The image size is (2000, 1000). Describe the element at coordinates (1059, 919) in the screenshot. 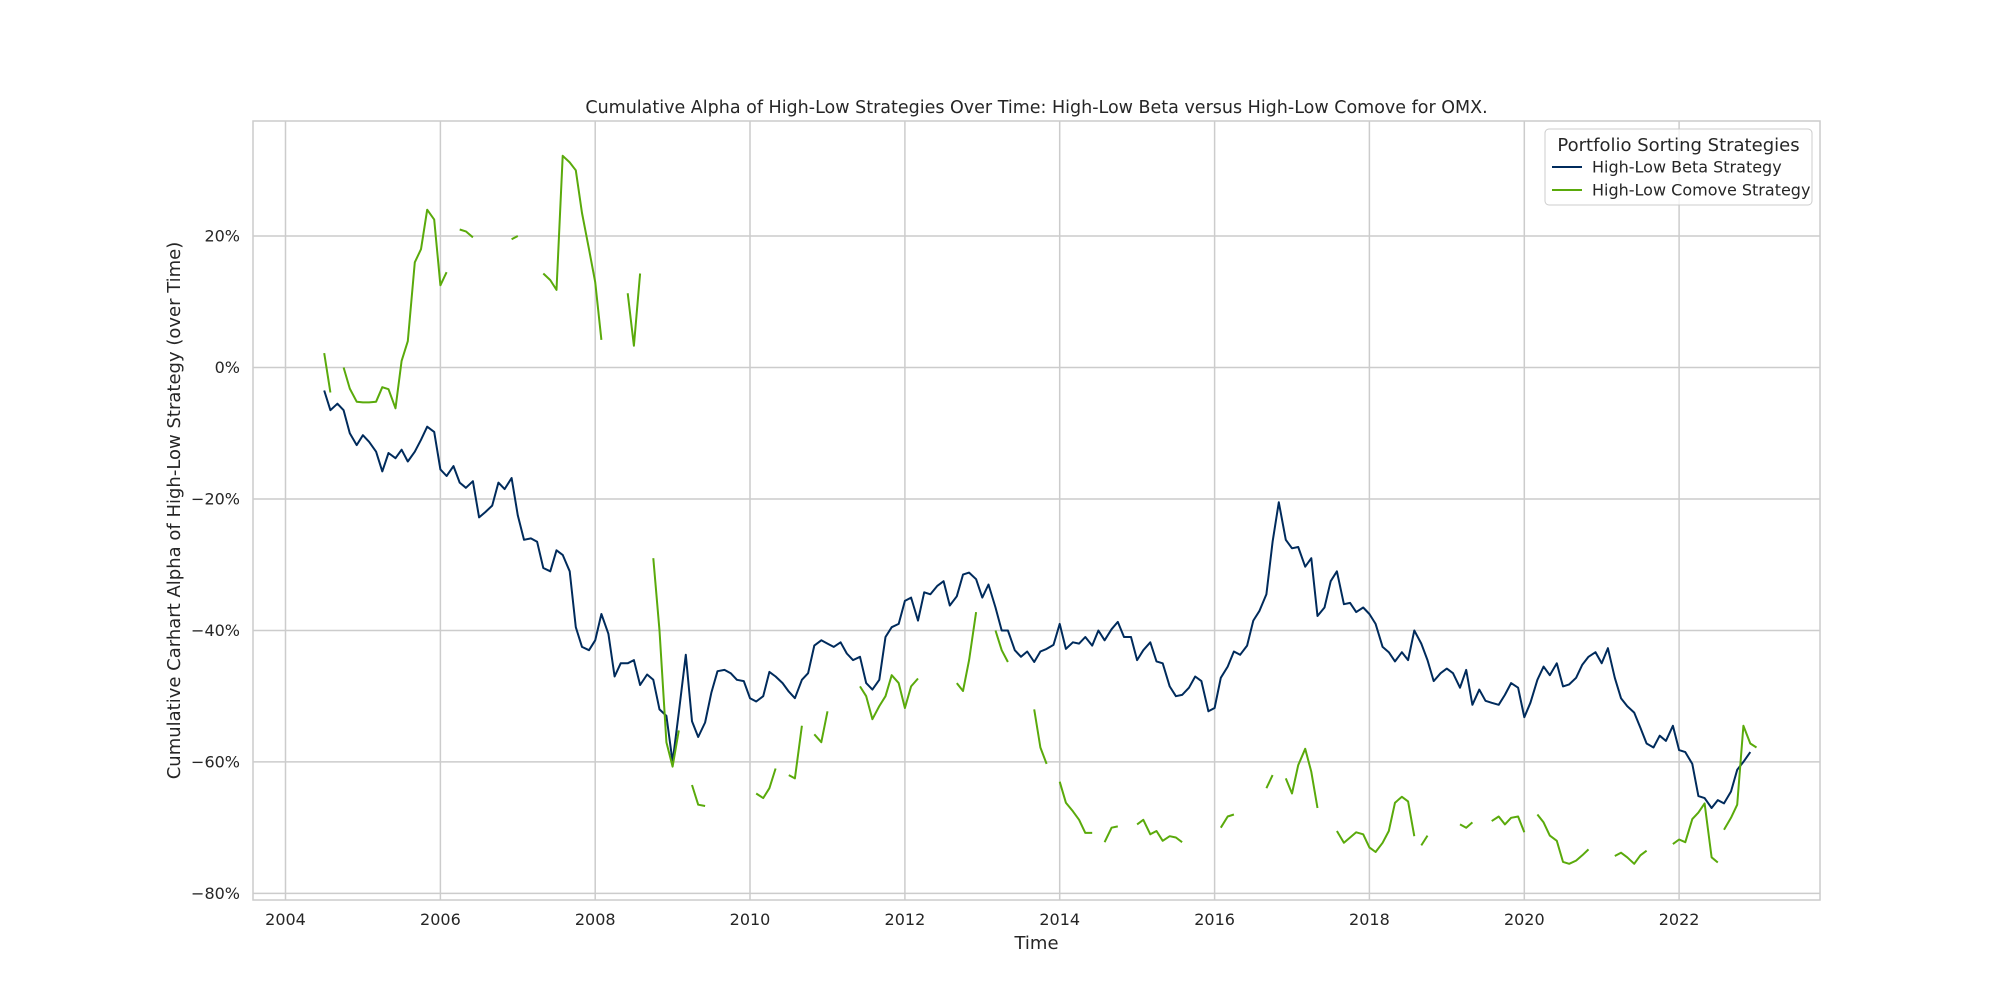

I see `x-tick-label: 2014` at that location.